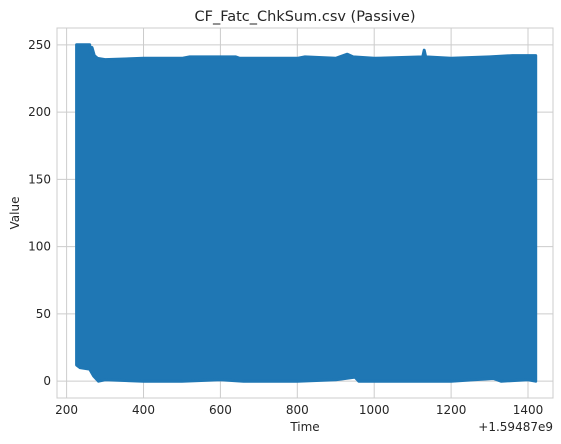 This screenshot has width=561, height=444. I want to click on x-tick-label: 1000, so click(374, 410).